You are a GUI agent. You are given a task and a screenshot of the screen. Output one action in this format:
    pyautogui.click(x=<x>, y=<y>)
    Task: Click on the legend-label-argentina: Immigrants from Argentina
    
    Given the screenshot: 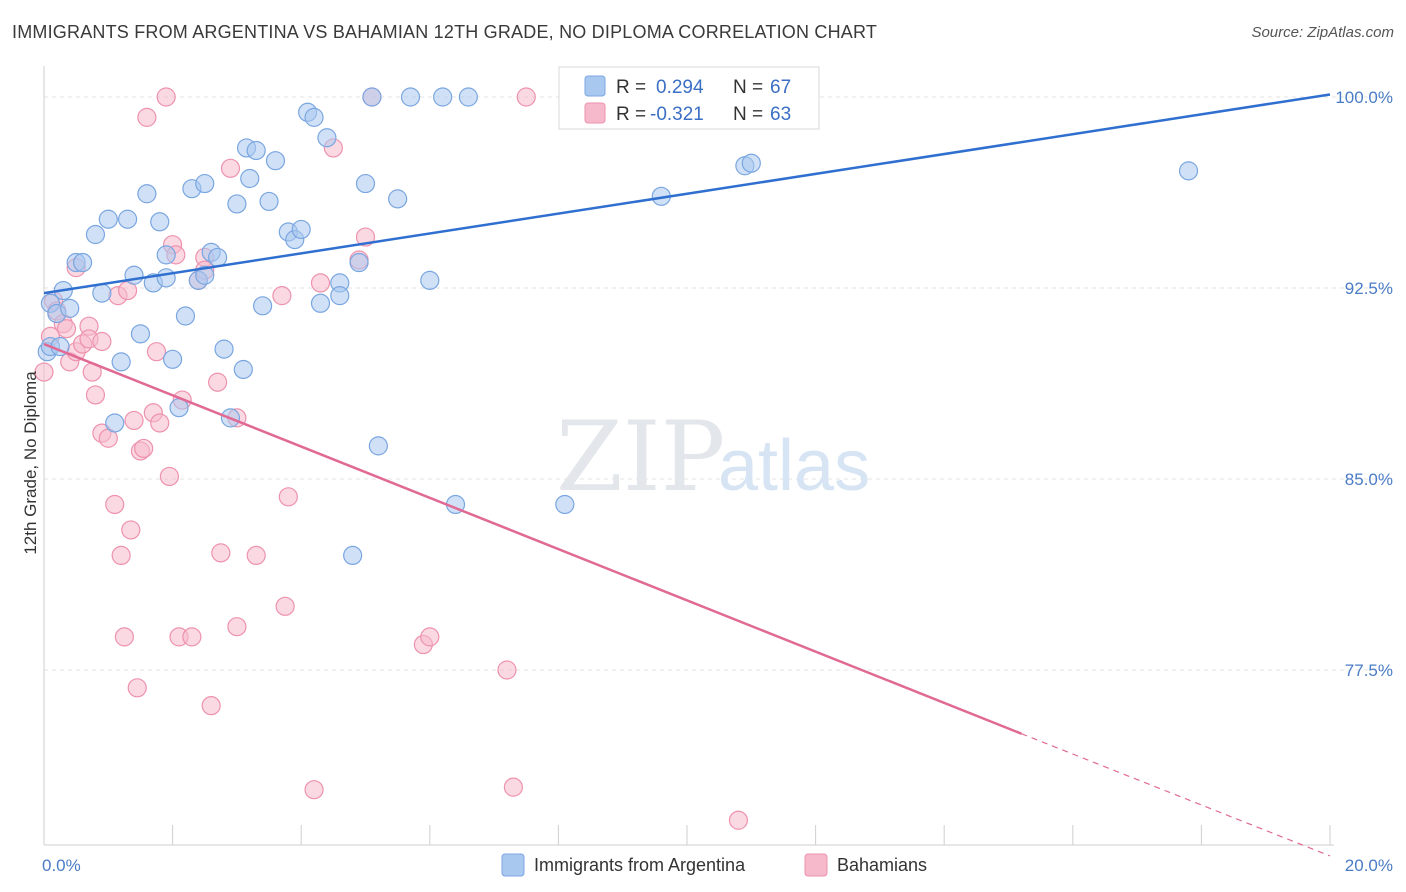 What is the action you would take?
    pyautogui.click(x=640, y=865)
    